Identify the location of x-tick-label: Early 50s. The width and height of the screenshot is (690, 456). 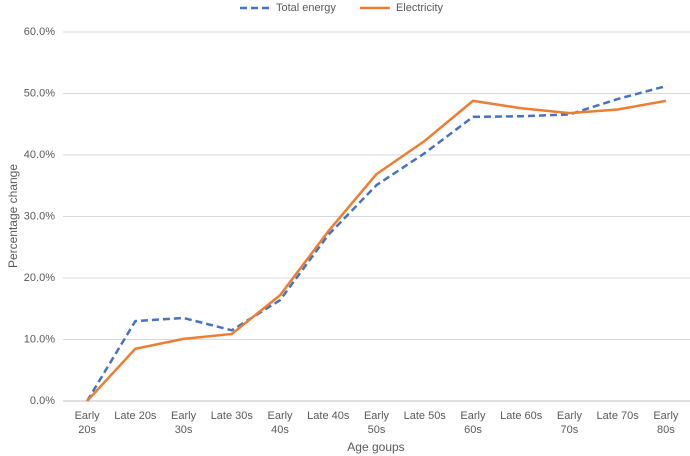
(376, 423).